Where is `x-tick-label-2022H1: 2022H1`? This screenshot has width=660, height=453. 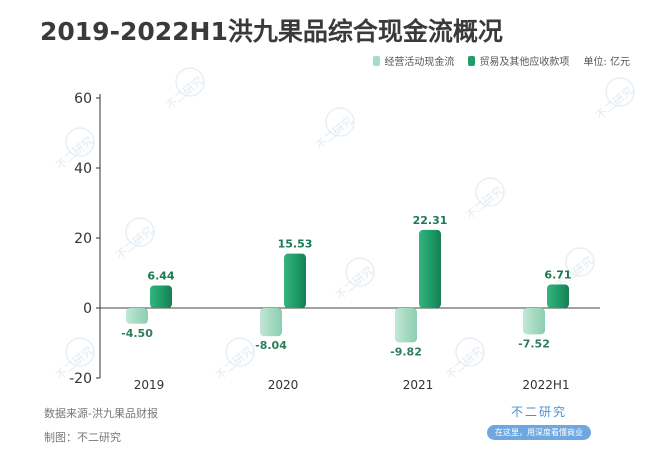 x-tick-label-2022H1: 2022H1 is located at coordinates (545, 385).